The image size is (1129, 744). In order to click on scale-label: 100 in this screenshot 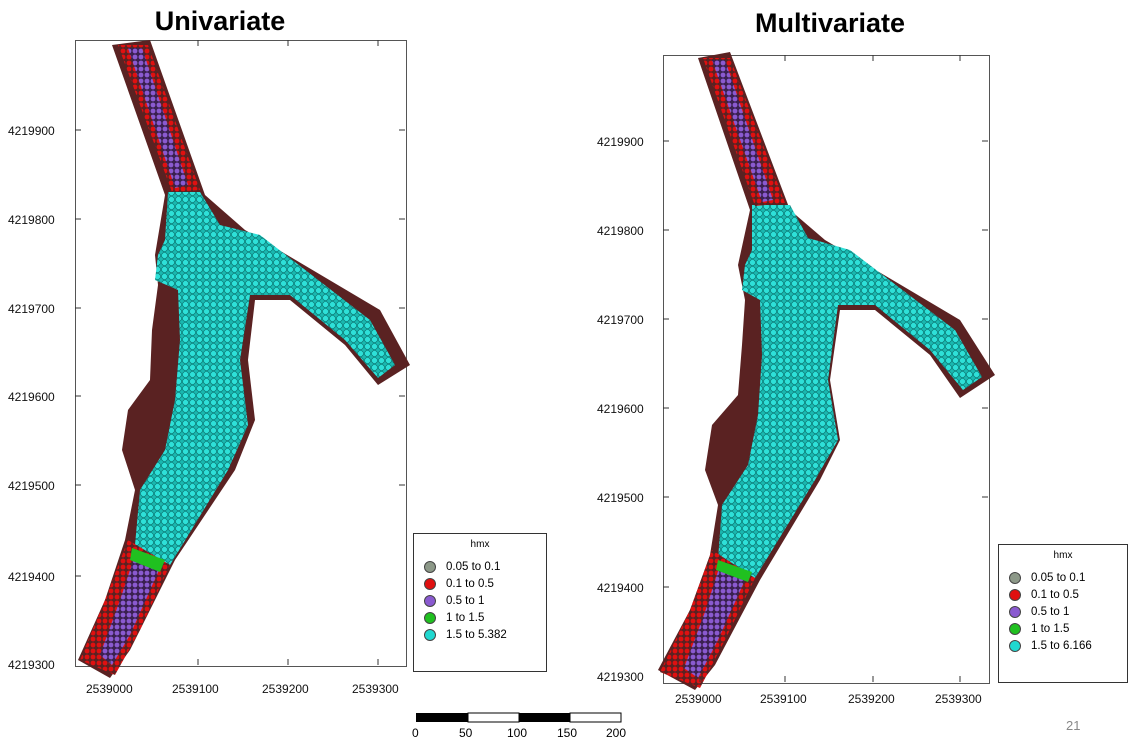, I will do `click(517, 733)`.